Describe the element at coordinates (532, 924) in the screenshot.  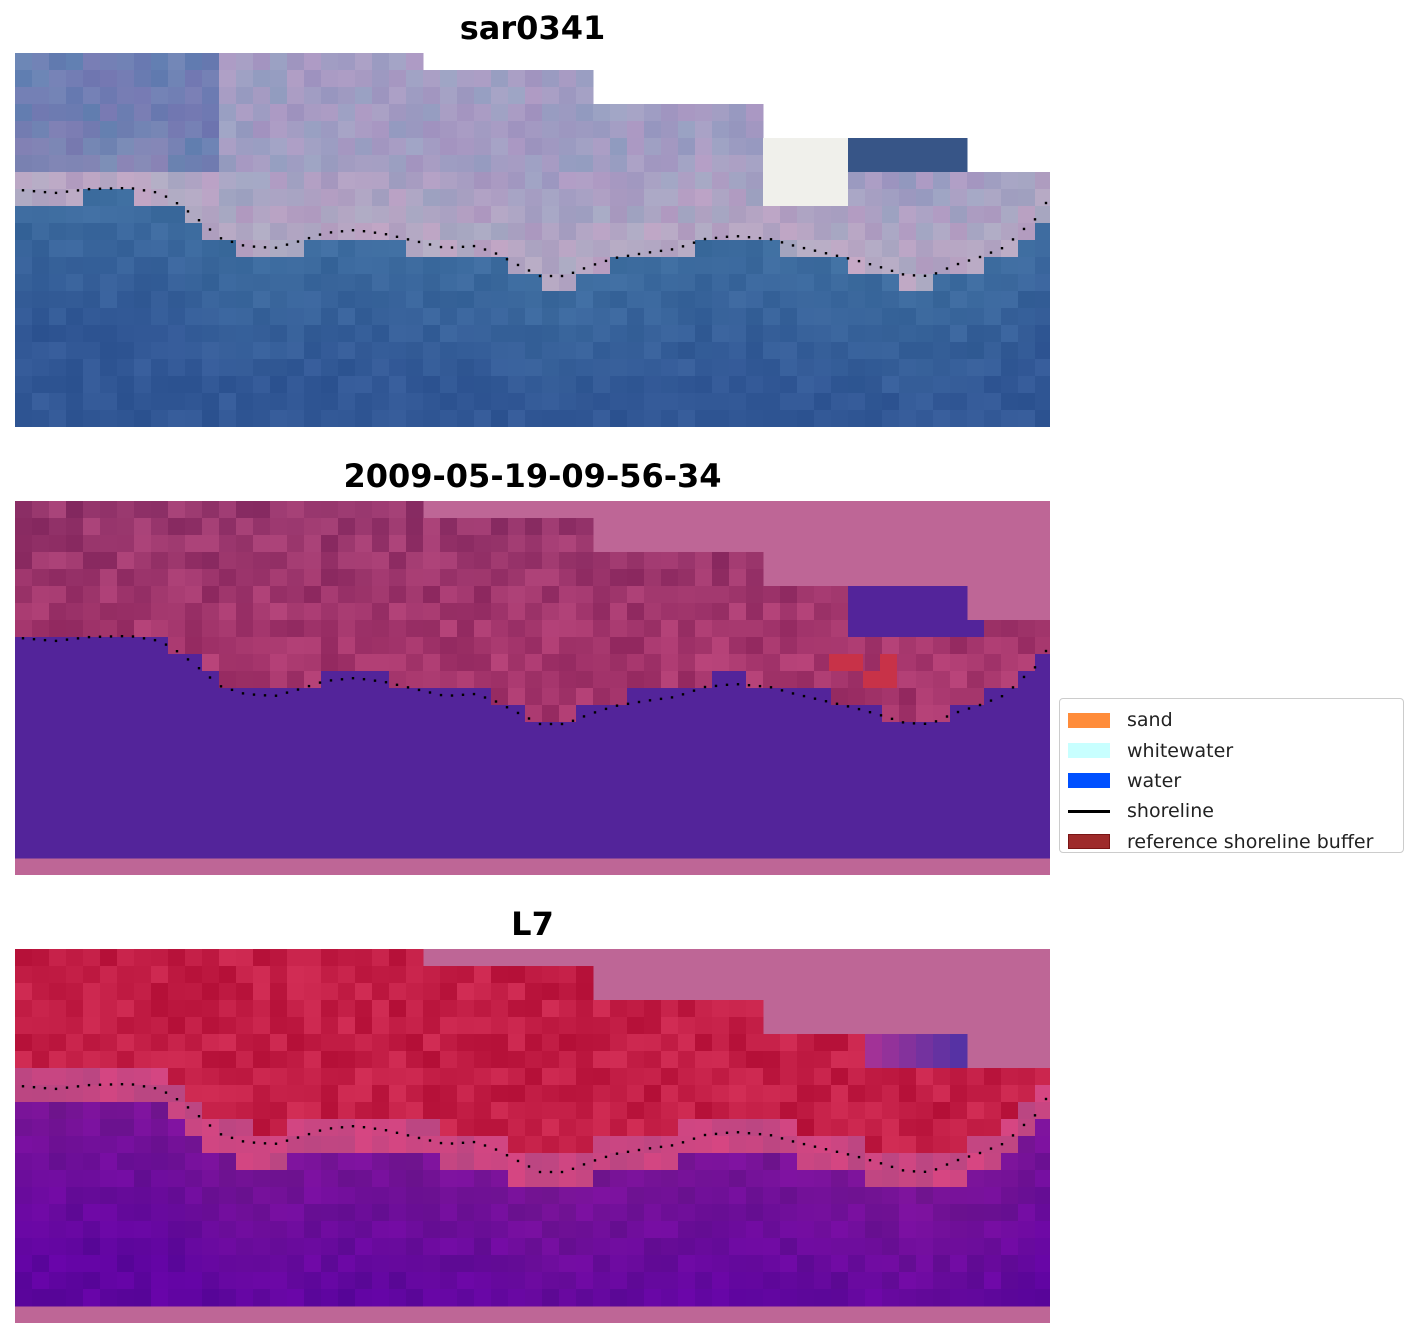
I see `panel-title-index: L7` at that location.